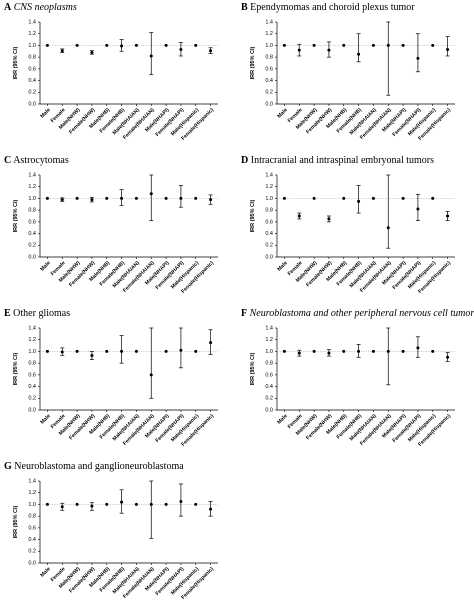 This screenshot has width=474, height=613. I want to click on panel-title-text: Other gliomas, so click(41, 313).